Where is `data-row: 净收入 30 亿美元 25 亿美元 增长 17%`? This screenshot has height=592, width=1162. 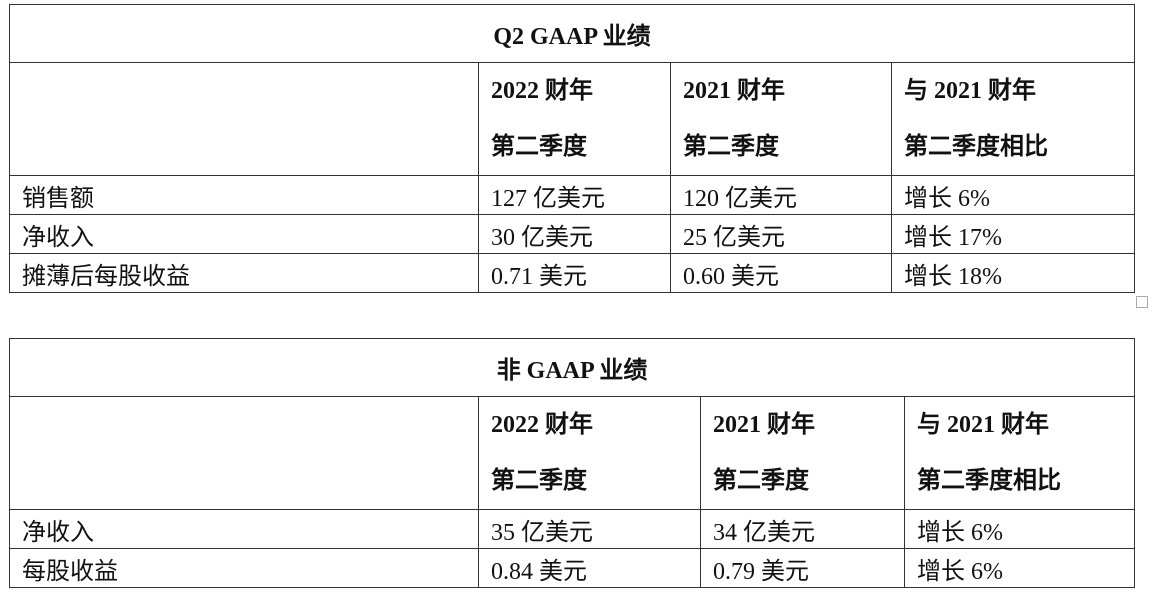 data-row: 净收入 30 亿美元 25 亿美元 增长 17% is located at coordinates (572, 234).